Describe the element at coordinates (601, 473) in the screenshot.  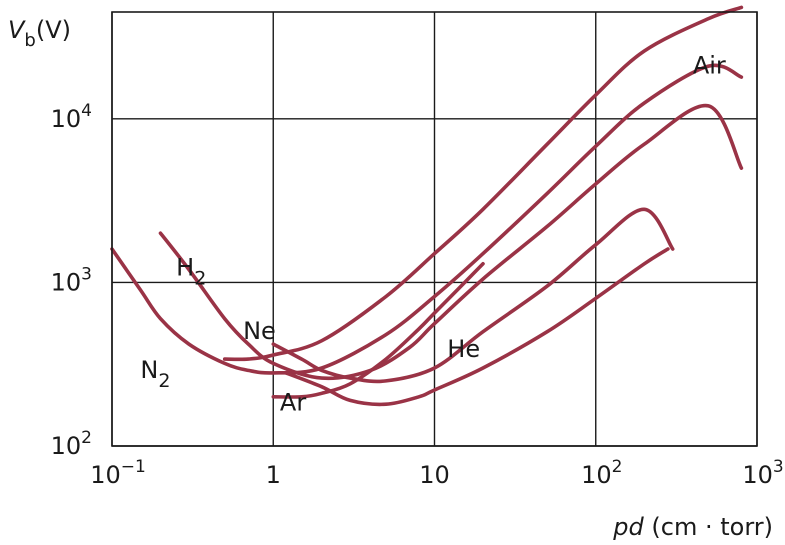
I see `x-tick-label-3: 10²` at that location.